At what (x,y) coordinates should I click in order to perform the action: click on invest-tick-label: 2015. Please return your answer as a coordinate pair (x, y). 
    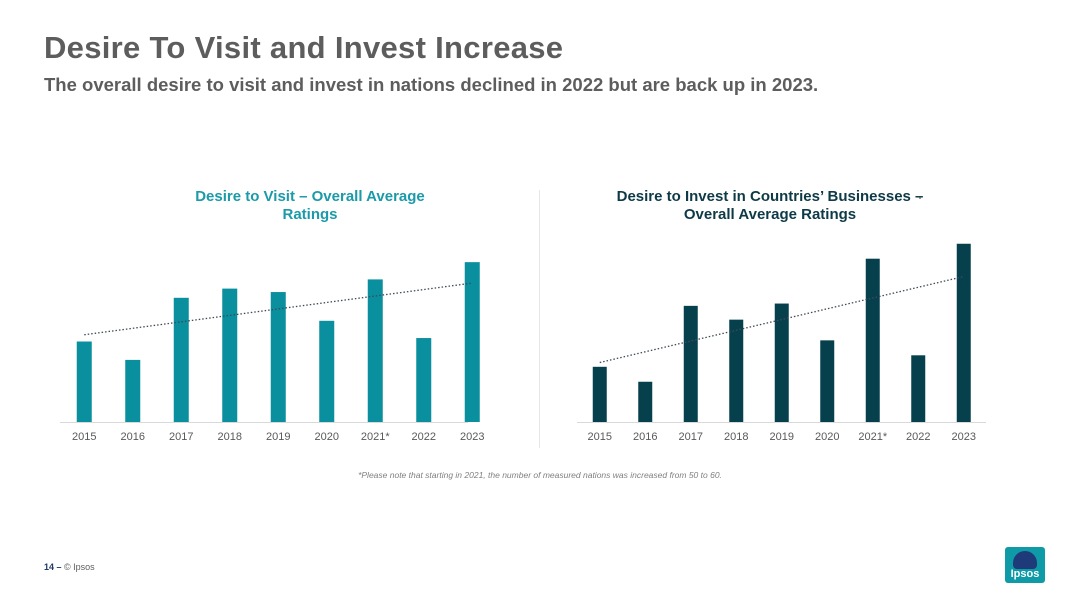
    Looking at the image, I should click on (600, 437).